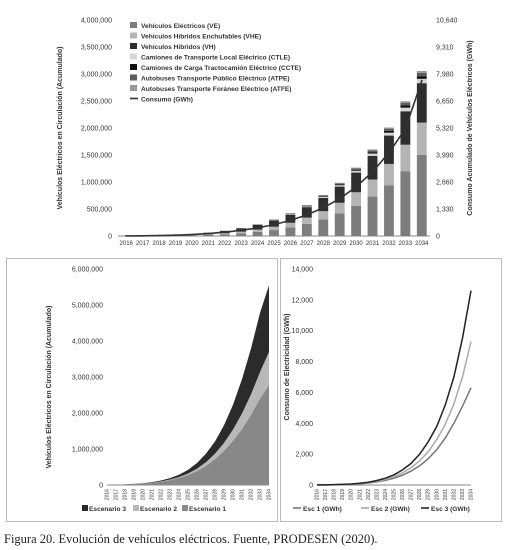  I want to click on x-tick-label: 2021, so click(209, 244).